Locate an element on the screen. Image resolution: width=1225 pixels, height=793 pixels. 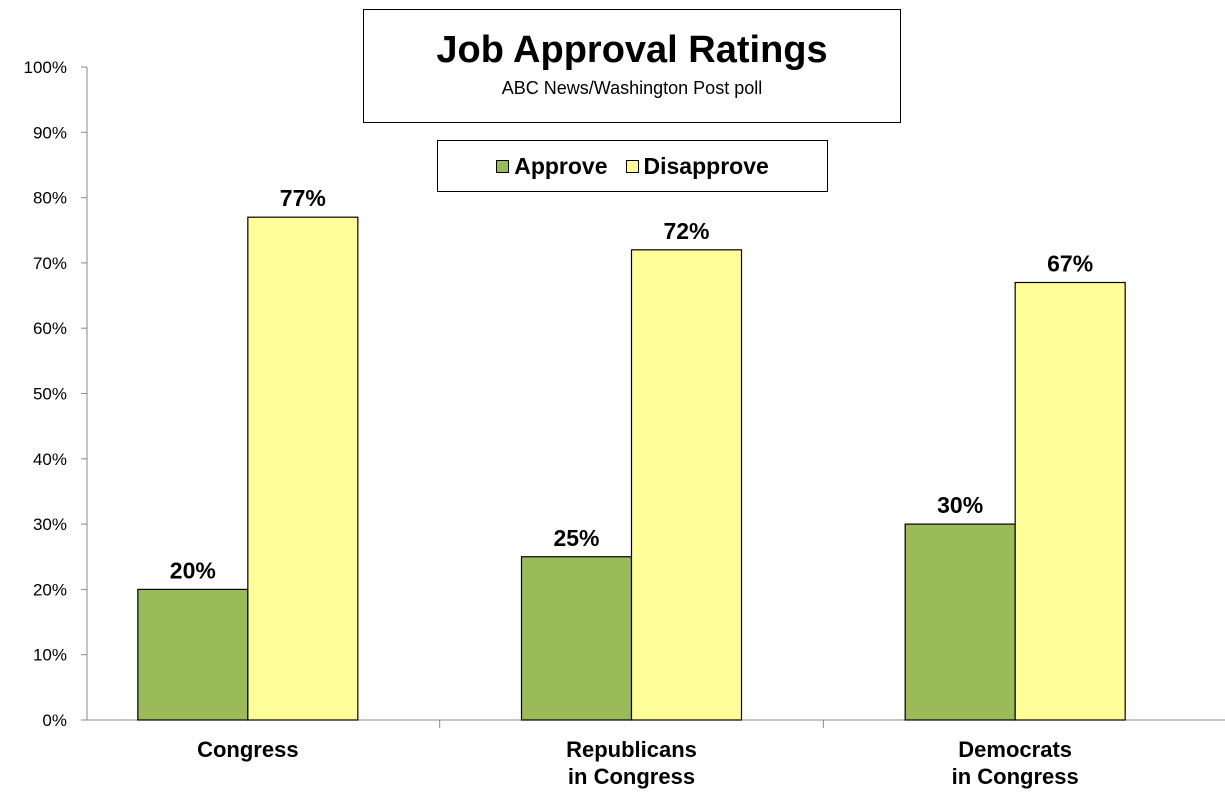
legend-item-approve: Approve is located at coordinates (552, 166).